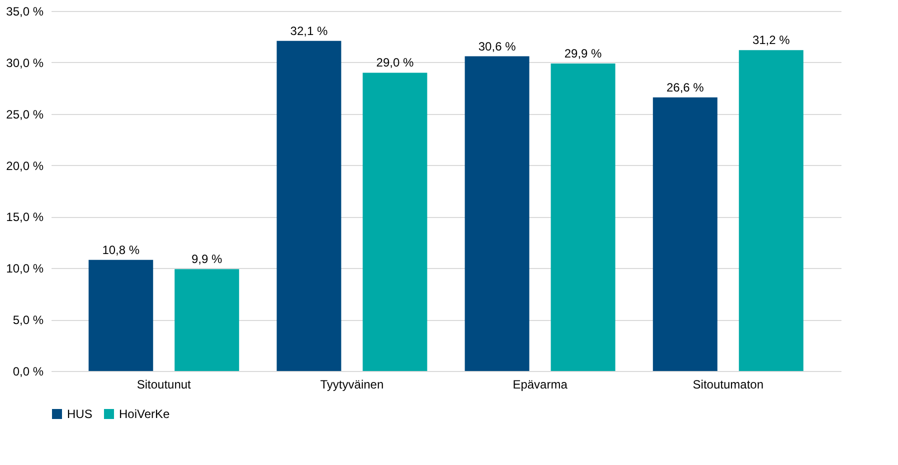 Image resolution: width=898 pixels, height=465 pixels. I want to click on data-label: 26,6 %, so click(685, 87).